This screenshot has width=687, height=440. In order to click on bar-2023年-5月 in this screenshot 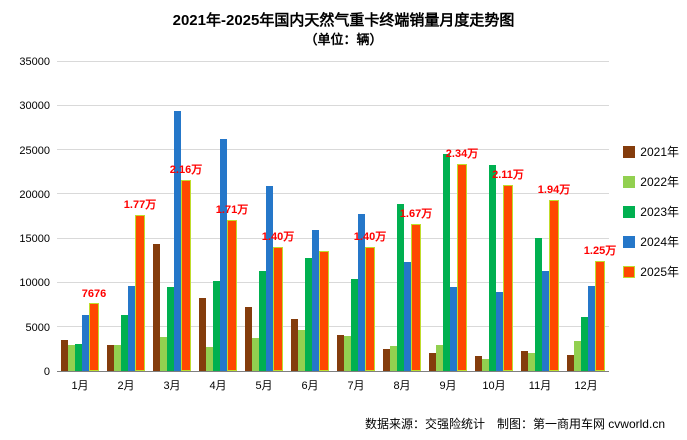, I will do `click(262, 321)`.